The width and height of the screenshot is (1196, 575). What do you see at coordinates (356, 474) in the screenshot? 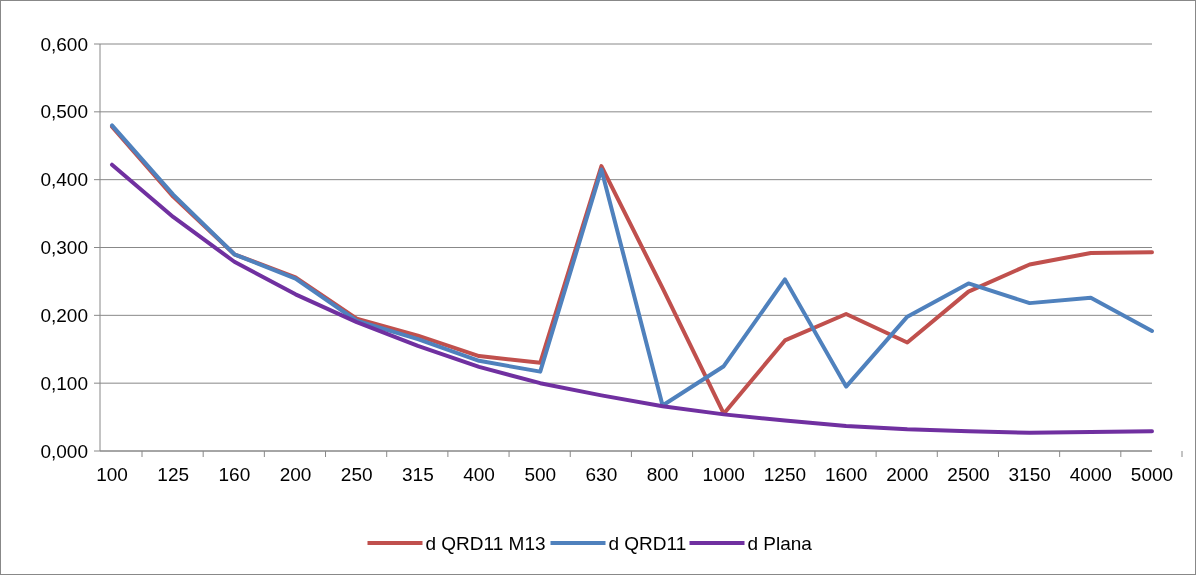
I see `x-tick-label: 250` at bounding box center [356, 474].